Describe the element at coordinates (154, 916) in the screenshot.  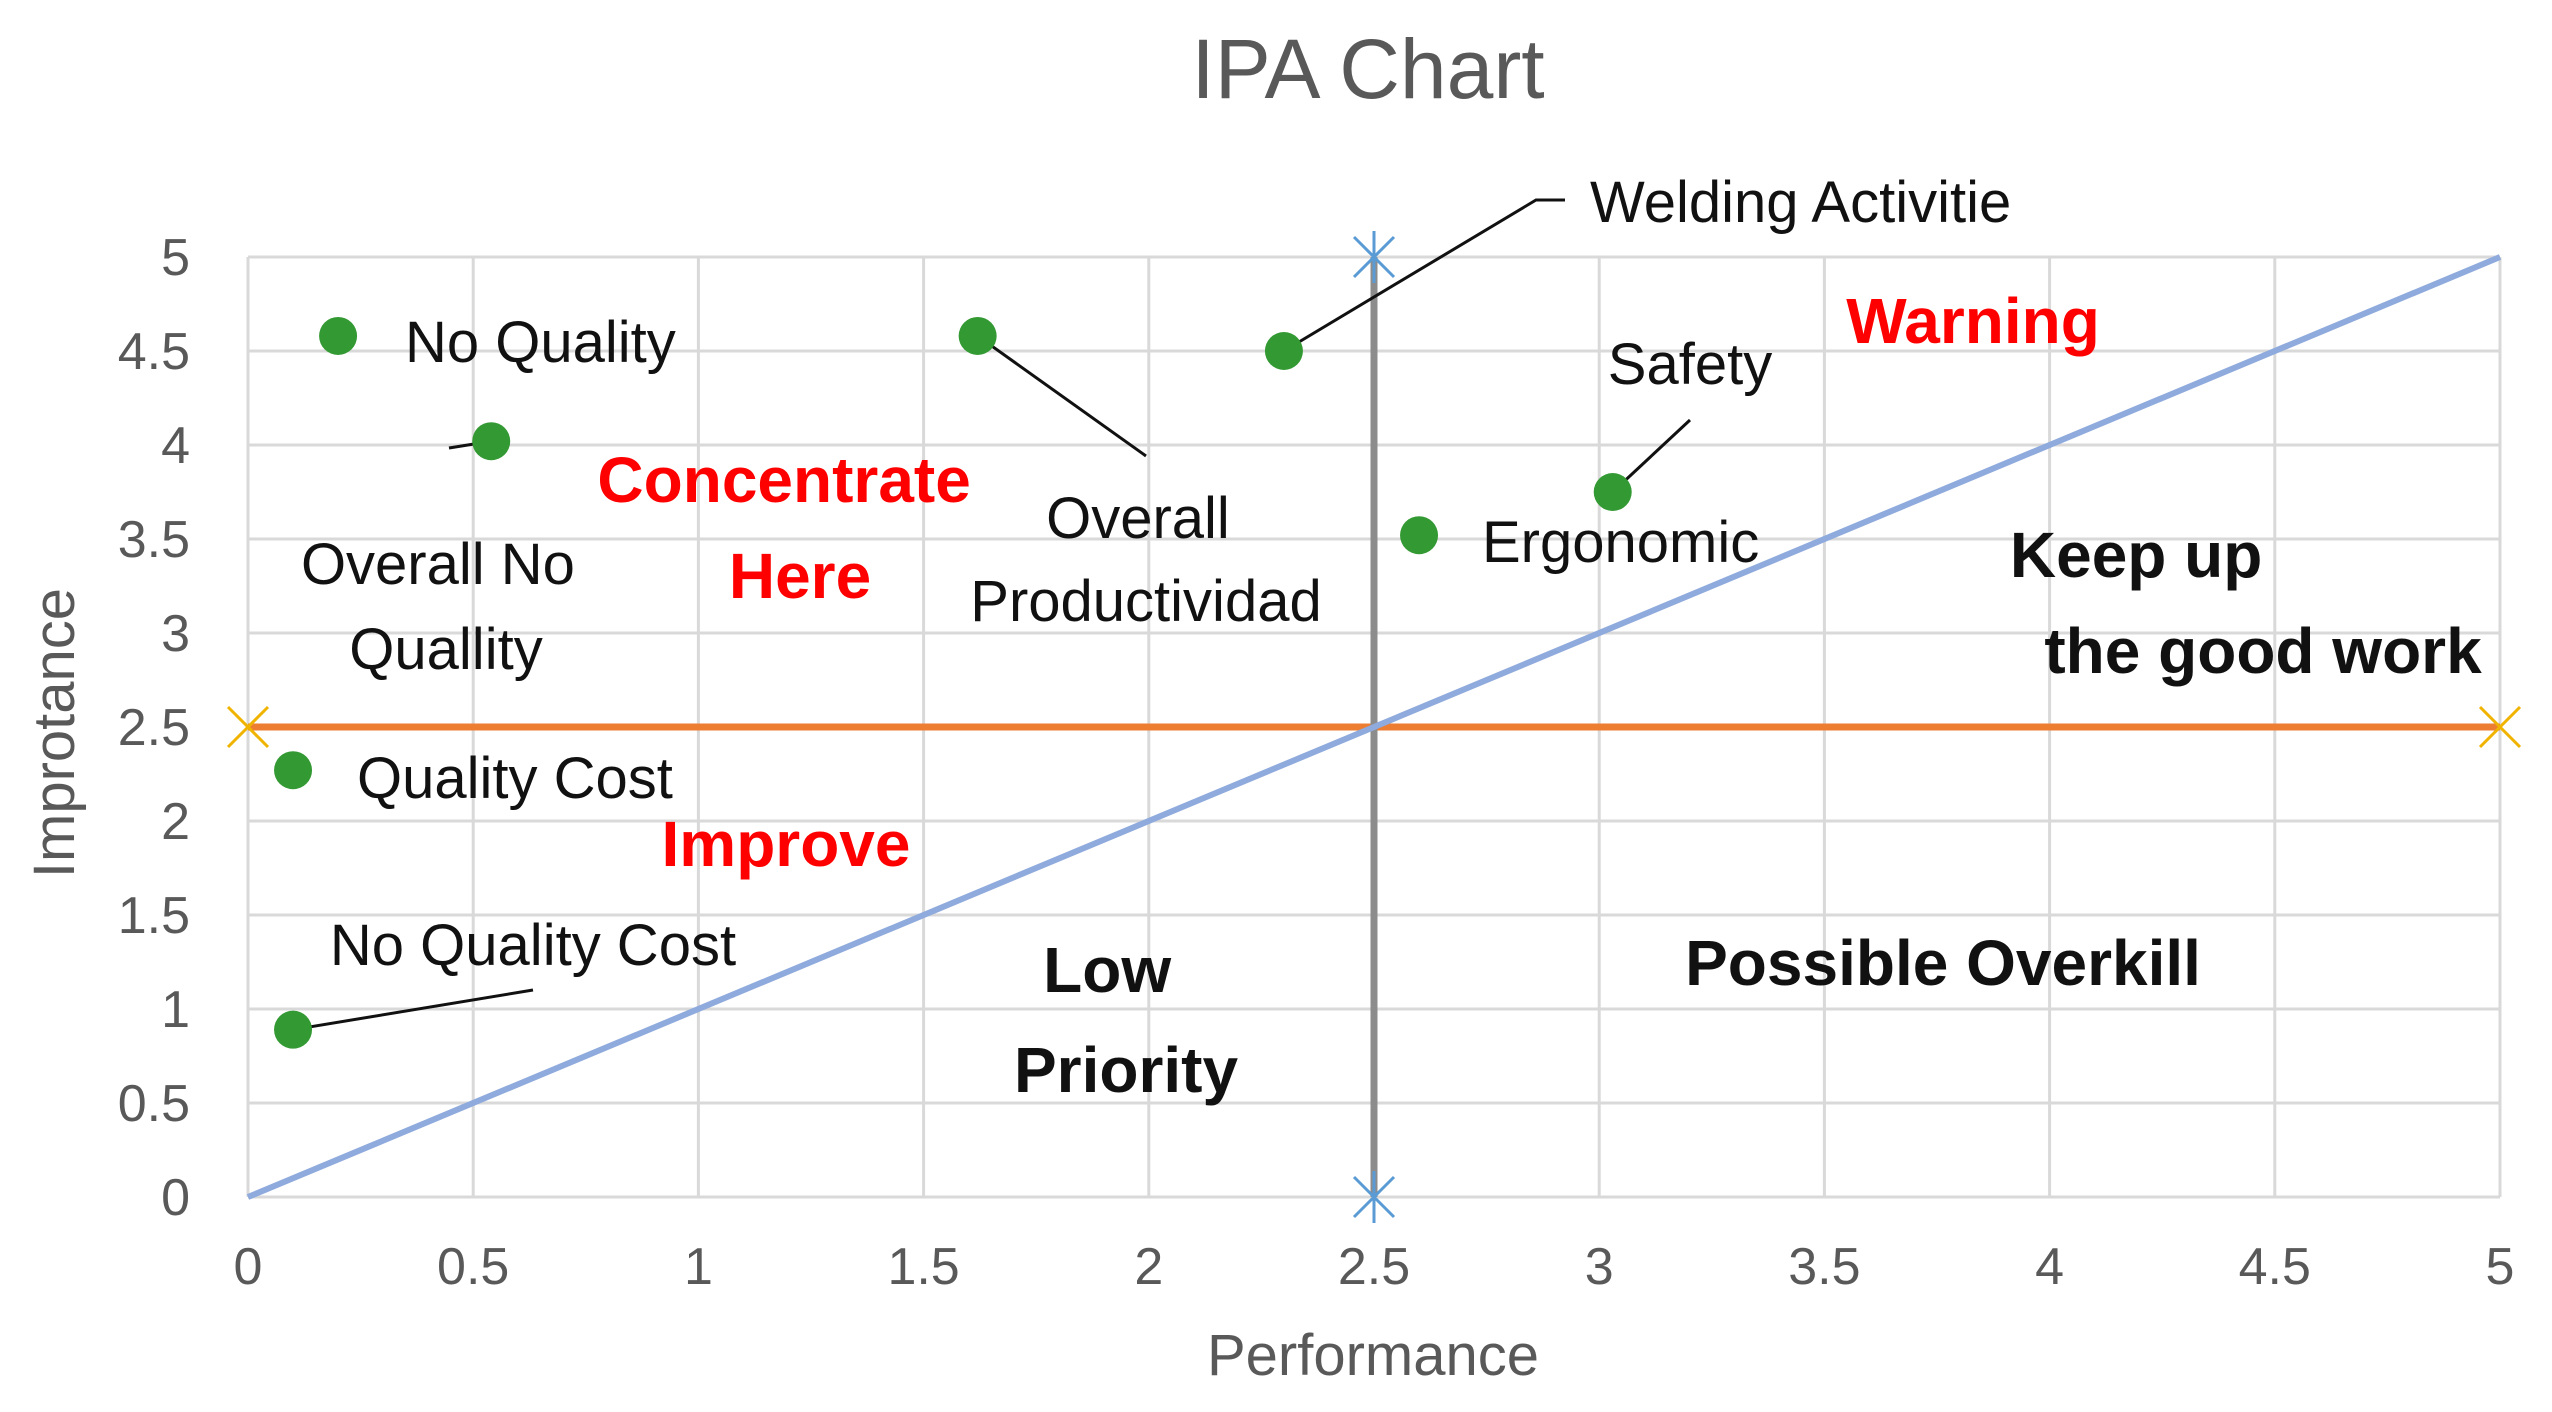
I see `y-tick-label: 1.5` at that location.